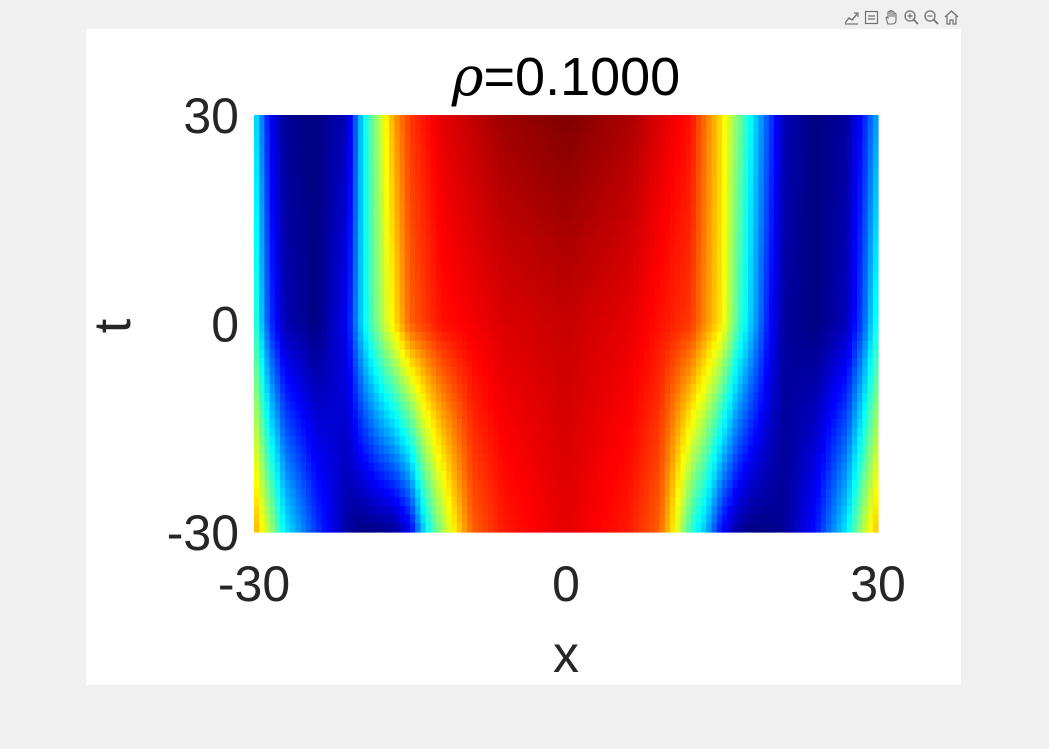 This screenshot has width=1049, height=749. Describe the element at coordinates (871, 17) in the screenshot. I see `data-tips-button` at that location.